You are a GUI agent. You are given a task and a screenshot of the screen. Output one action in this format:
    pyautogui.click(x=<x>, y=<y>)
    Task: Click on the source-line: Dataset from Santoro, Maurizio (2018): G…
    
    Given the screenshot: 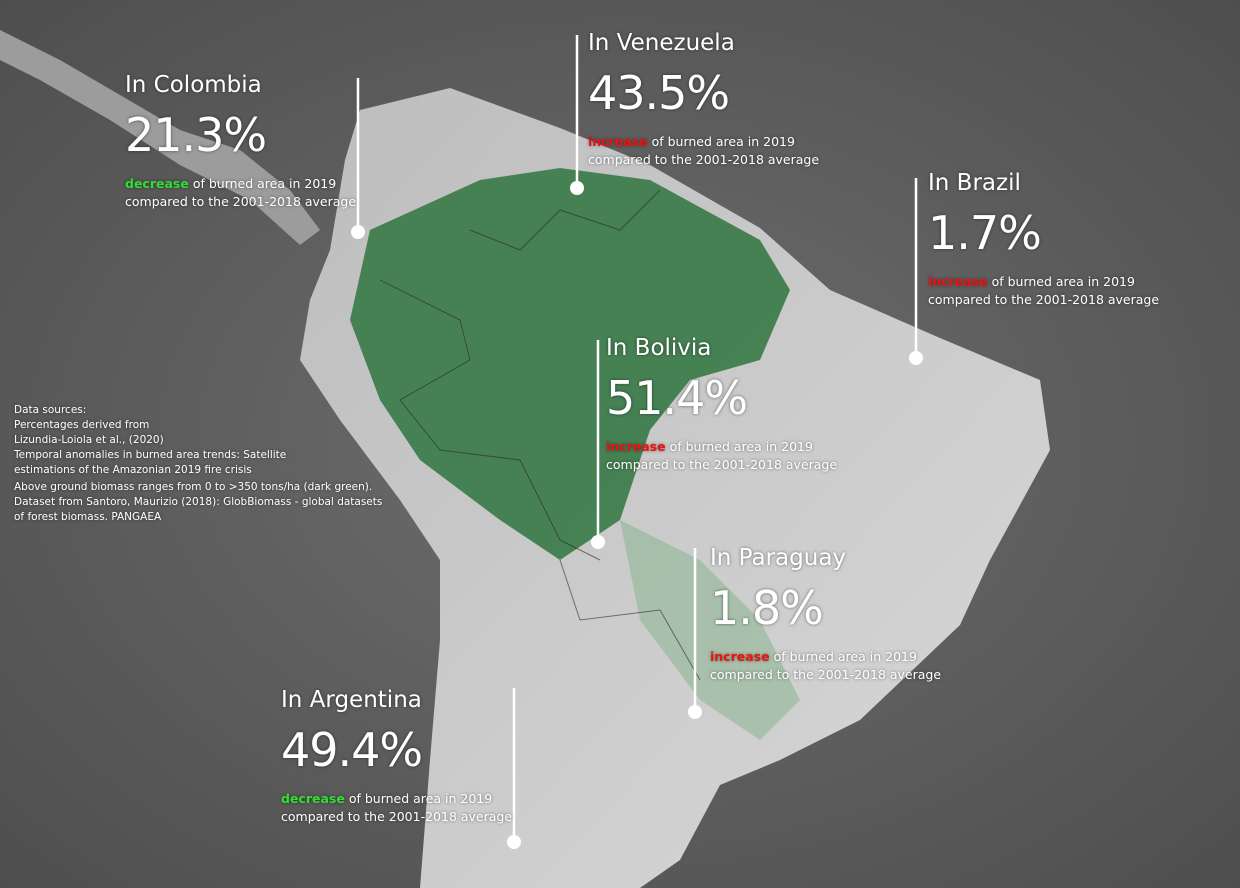 What is the action you would take?
    pyautogui.click(x=198, y=502)
    